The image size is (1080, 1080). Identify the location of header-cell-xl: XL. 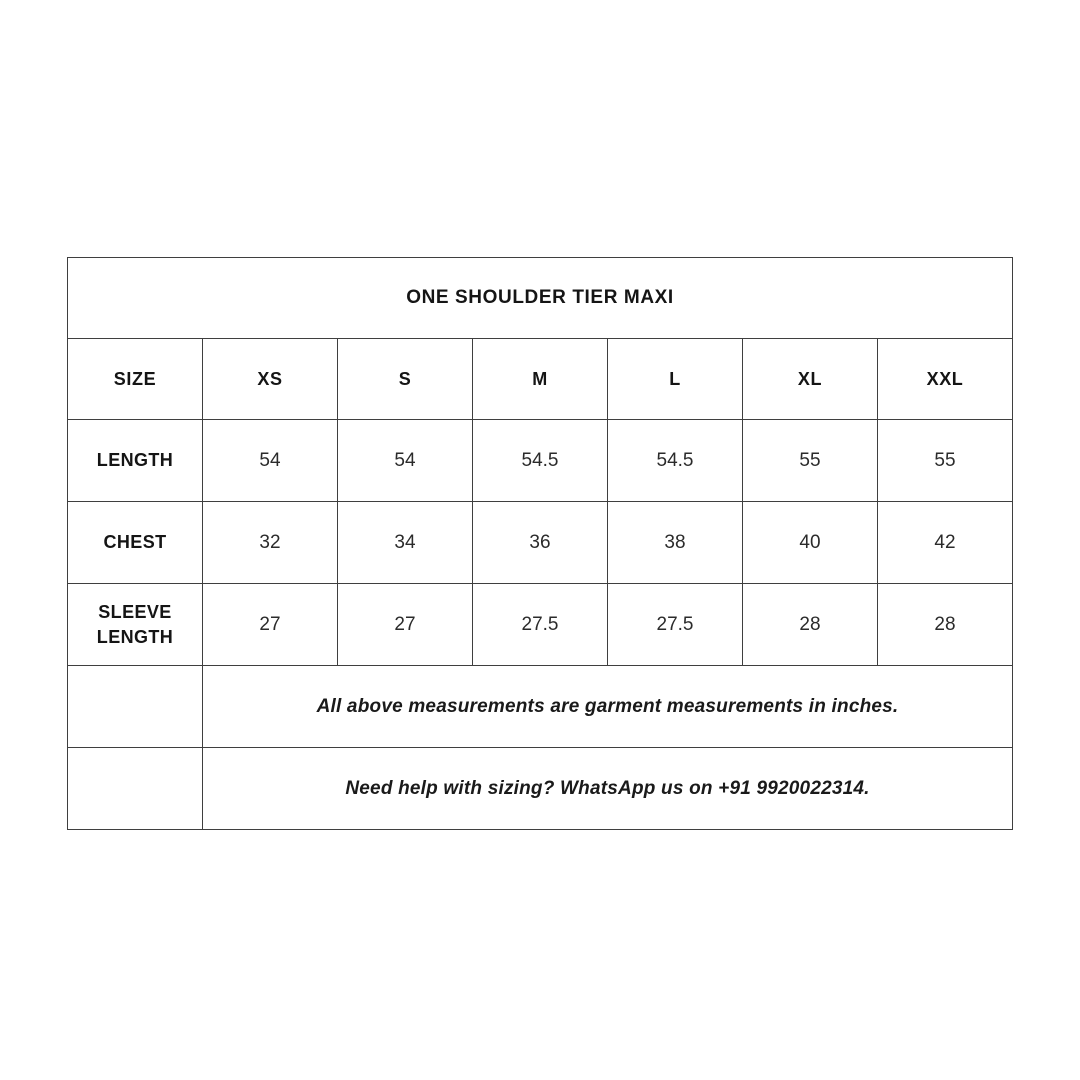
(810, 379).